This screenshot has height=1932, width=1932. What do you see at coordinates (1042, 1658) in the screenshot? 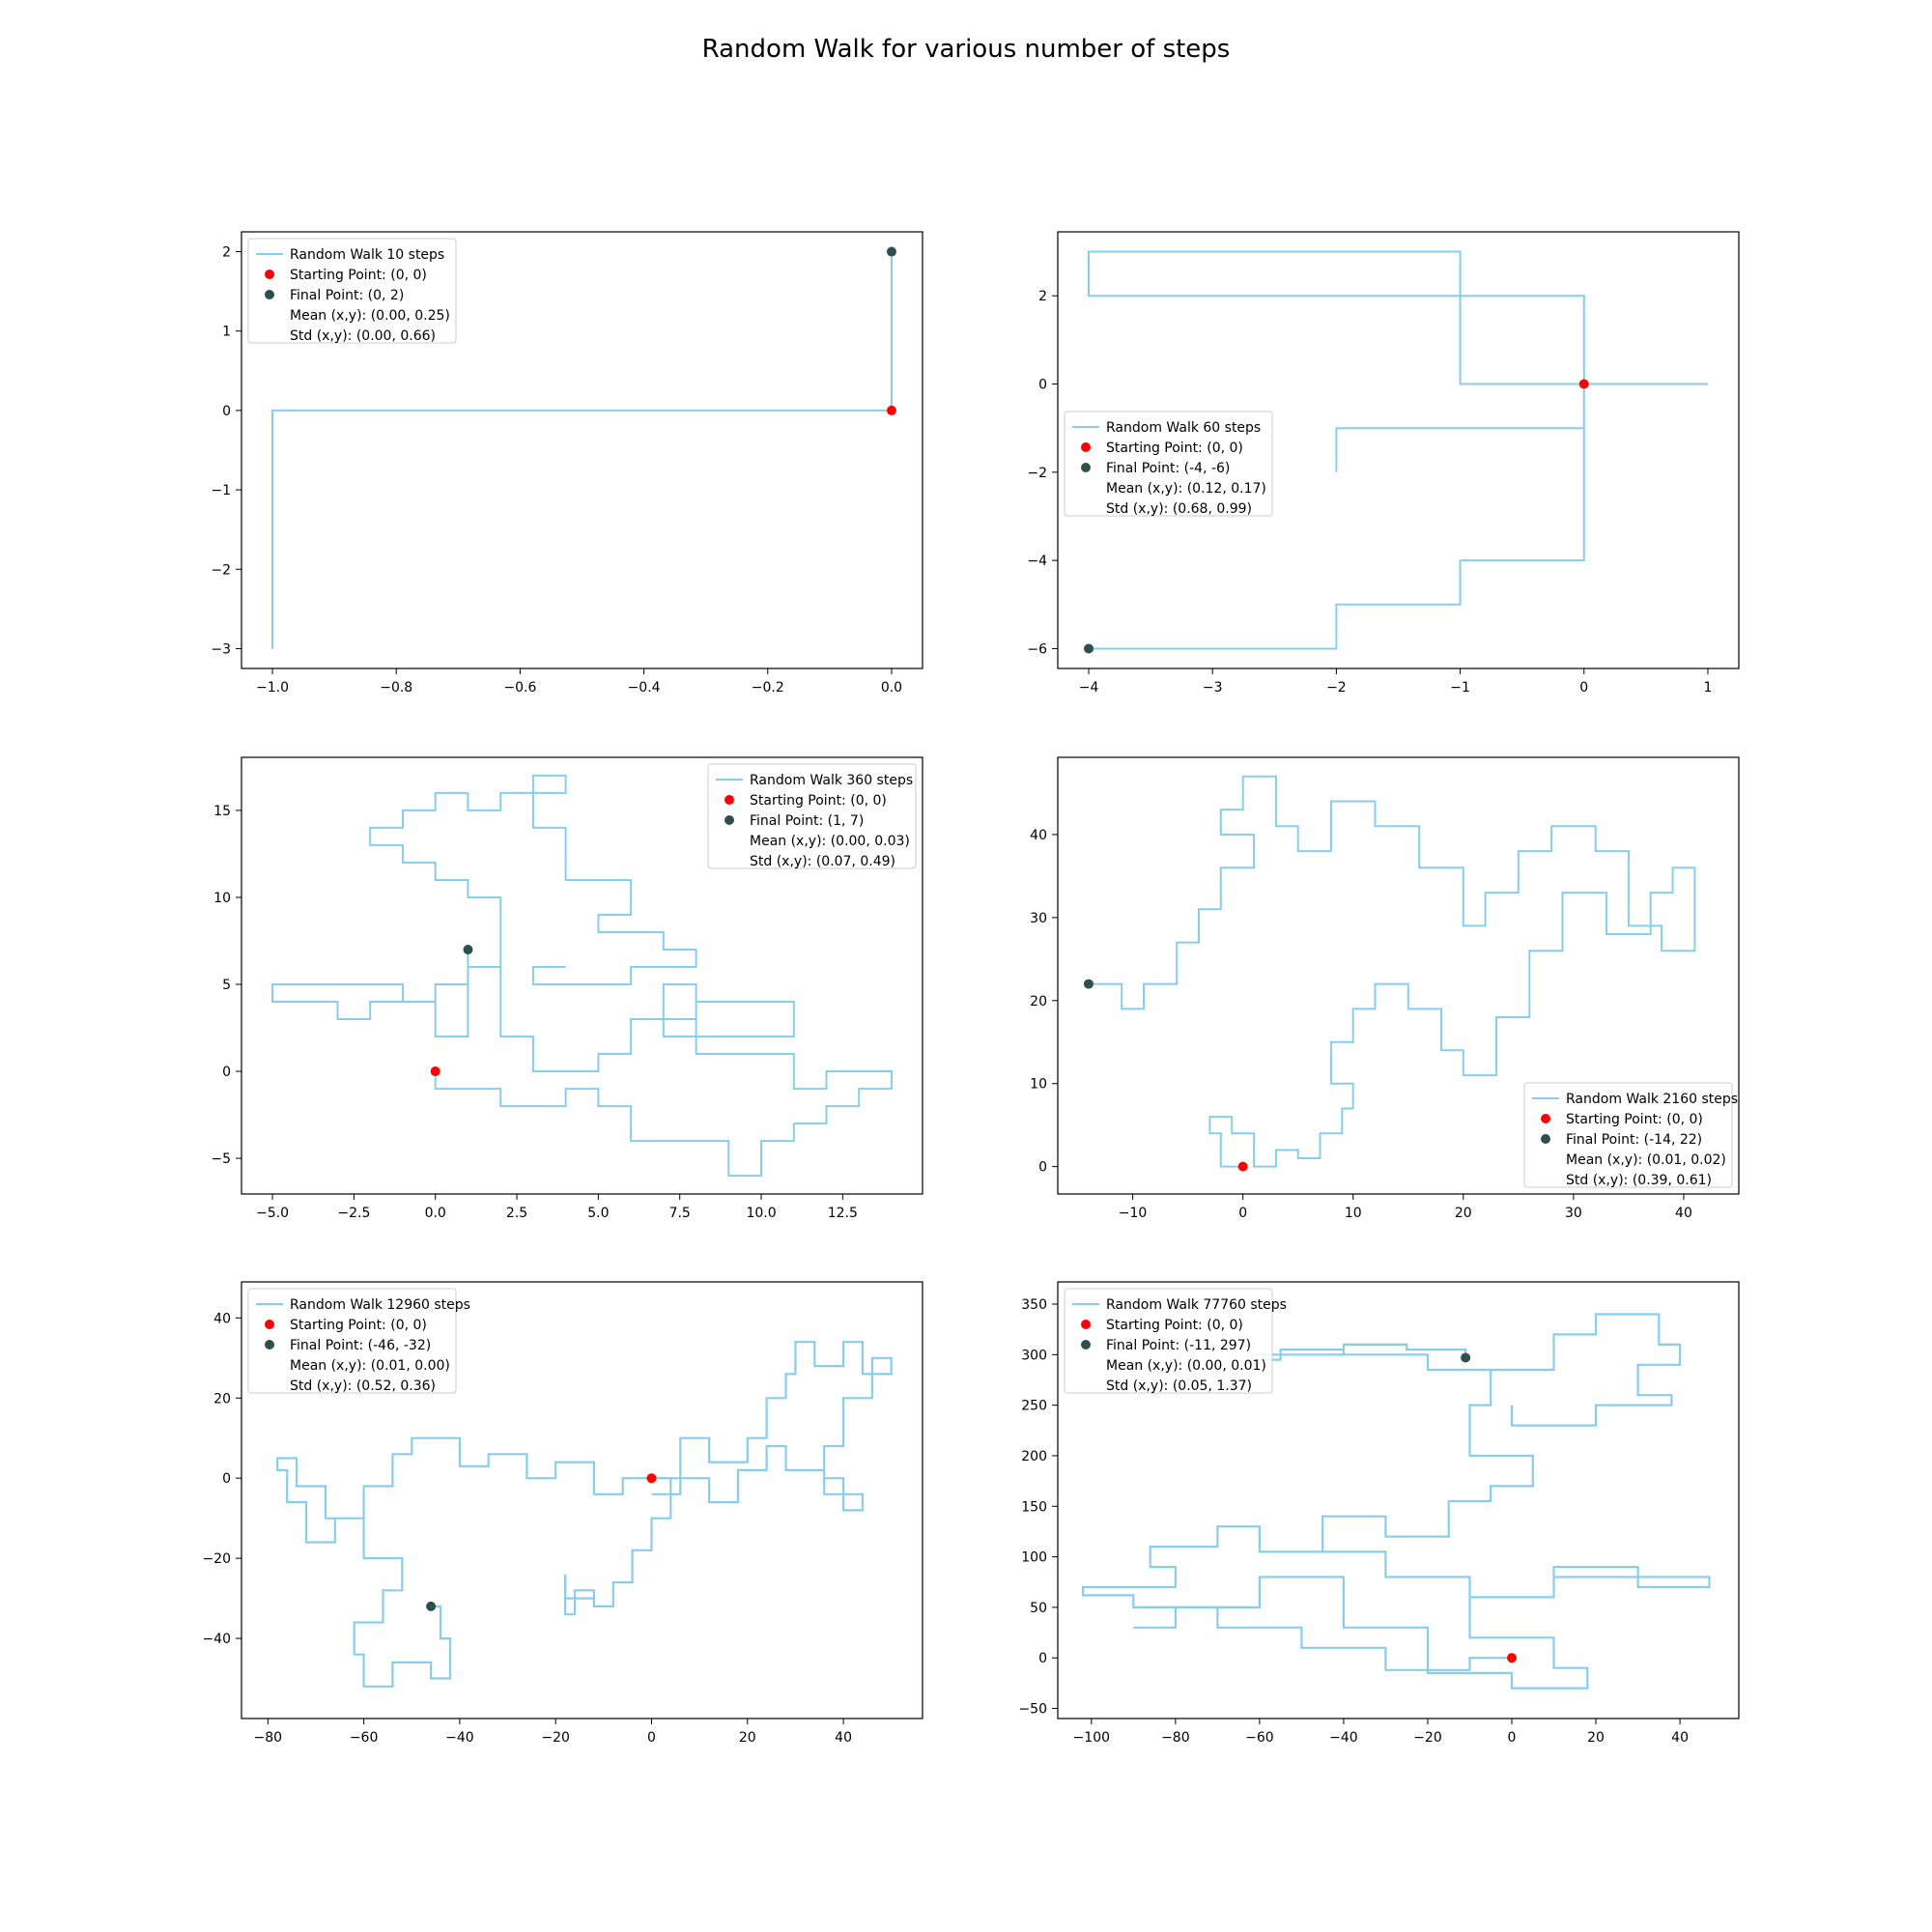
I see `y-tick-label: 0` at bounding box center [1042, 1658].